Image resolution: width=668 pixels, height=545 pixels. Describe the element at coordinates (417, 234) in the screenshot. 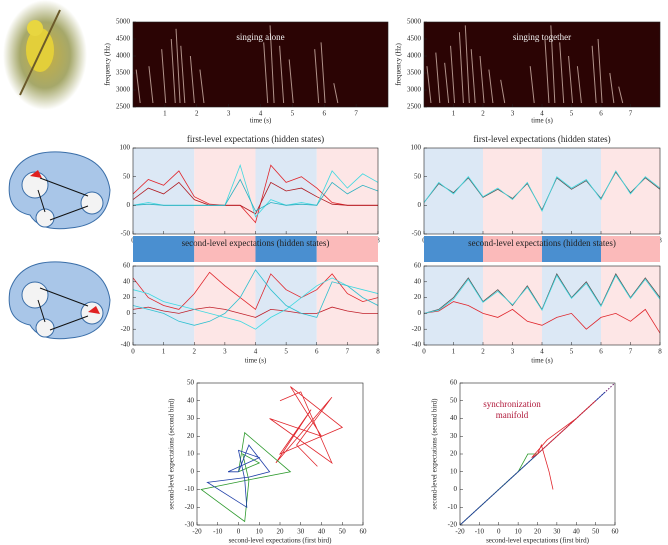

I see `y-tick-label: -50` at that location.